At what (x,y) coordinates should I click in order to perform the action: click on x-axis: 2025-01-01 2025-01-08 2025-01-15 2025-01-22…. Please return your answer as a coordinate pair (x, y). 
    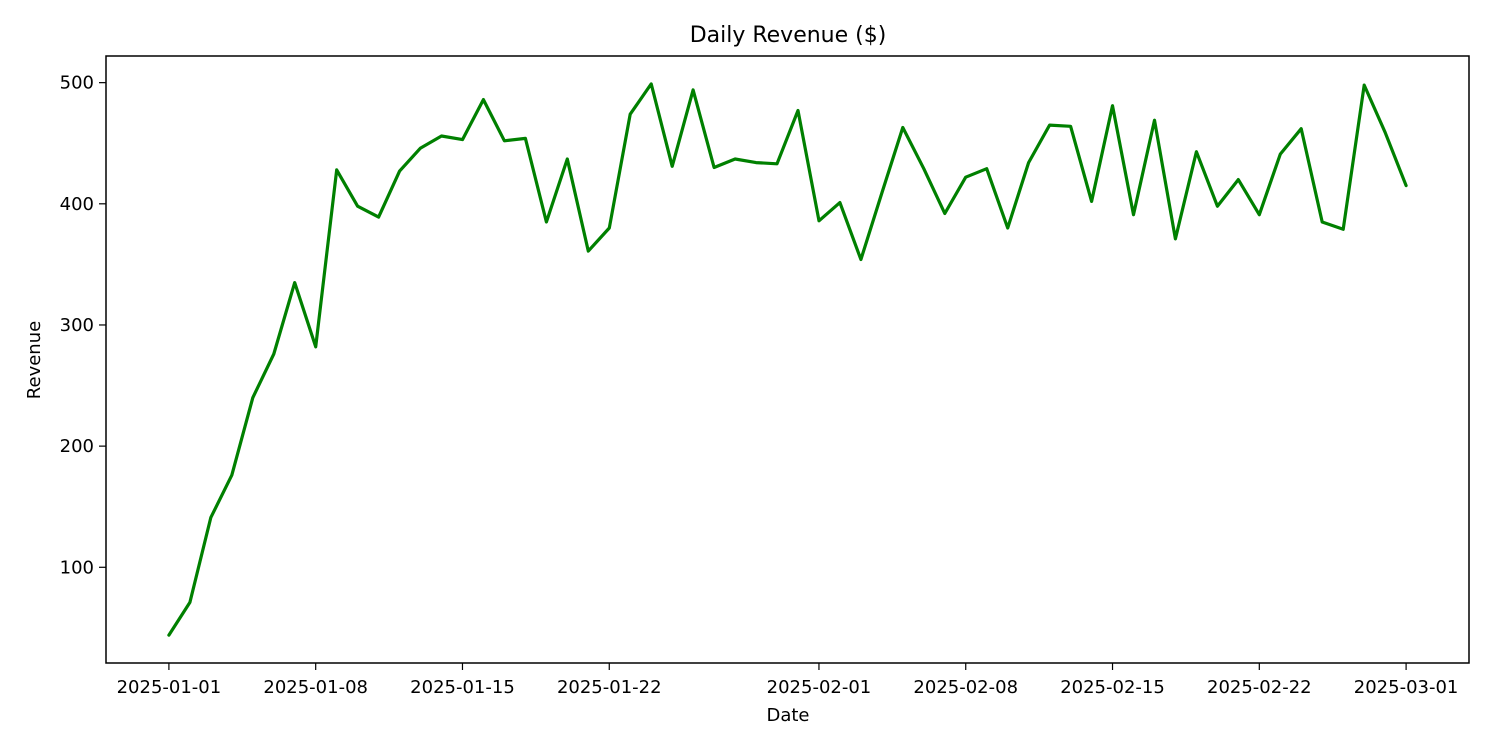
    Looking at the image, I should click on (788, 680).